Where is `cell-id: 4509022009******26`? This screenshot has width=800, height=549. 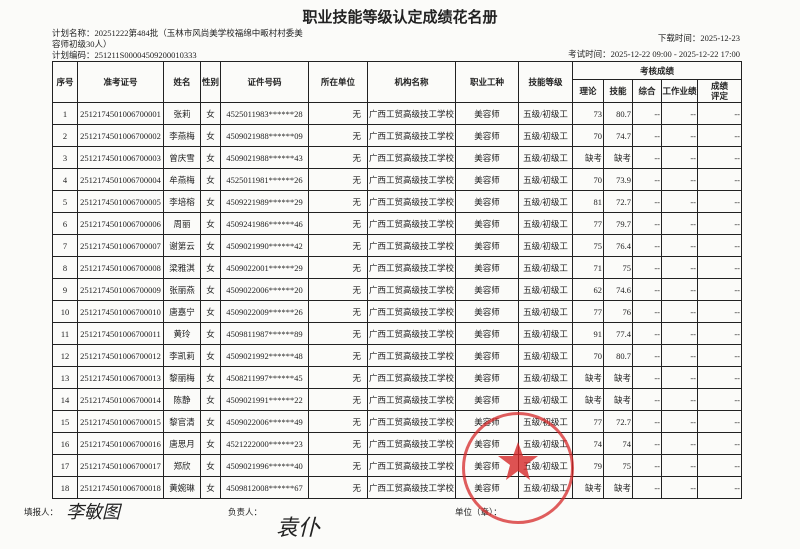
cell-id: 4509022009******26 is located at coordinates (264, 311).